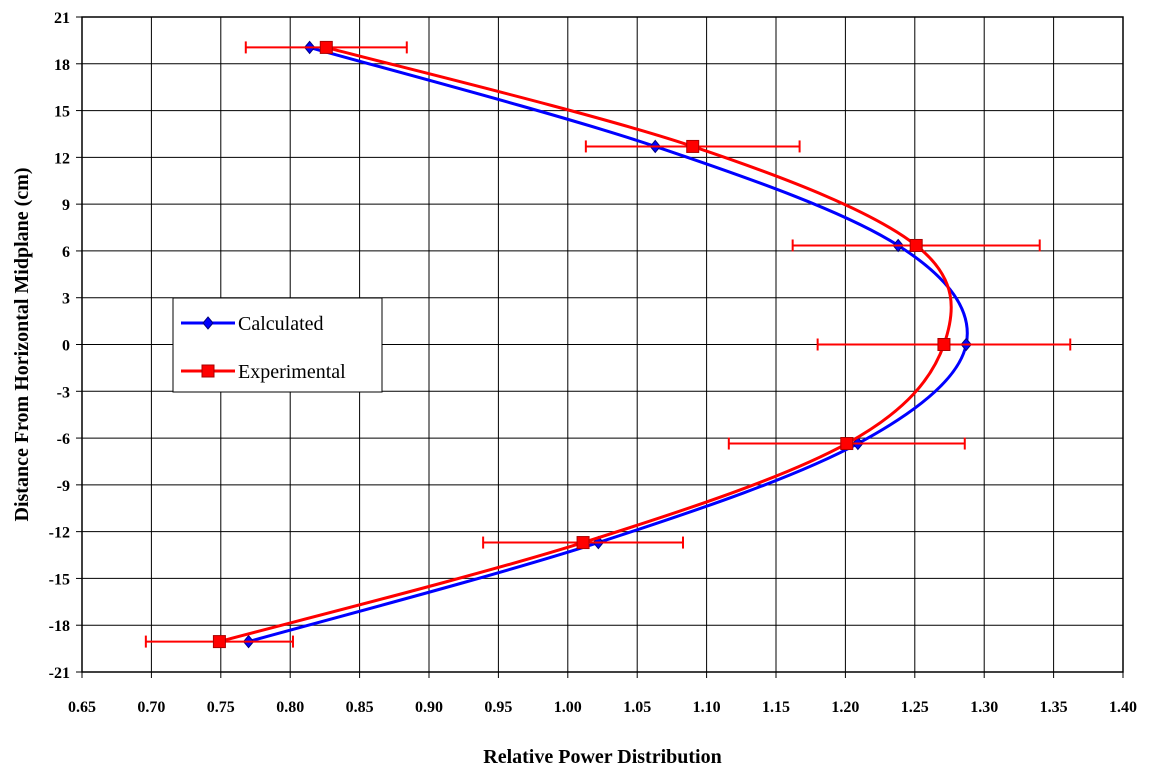 The width and height of the screenshot is (1151, 776). I want to click on y-tick-label: 9, so click(66, 205).